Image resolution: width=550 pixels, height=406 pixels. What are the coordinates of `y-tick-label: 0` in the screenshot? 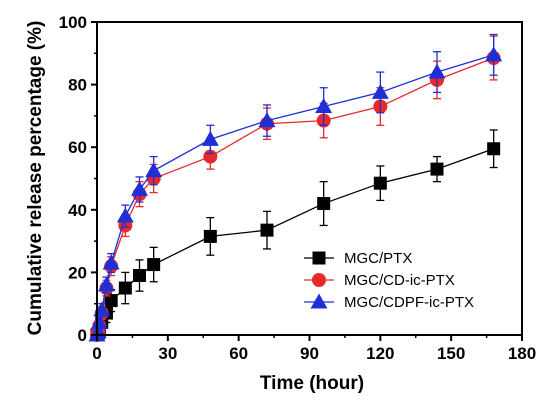 It's located at (82, 335).